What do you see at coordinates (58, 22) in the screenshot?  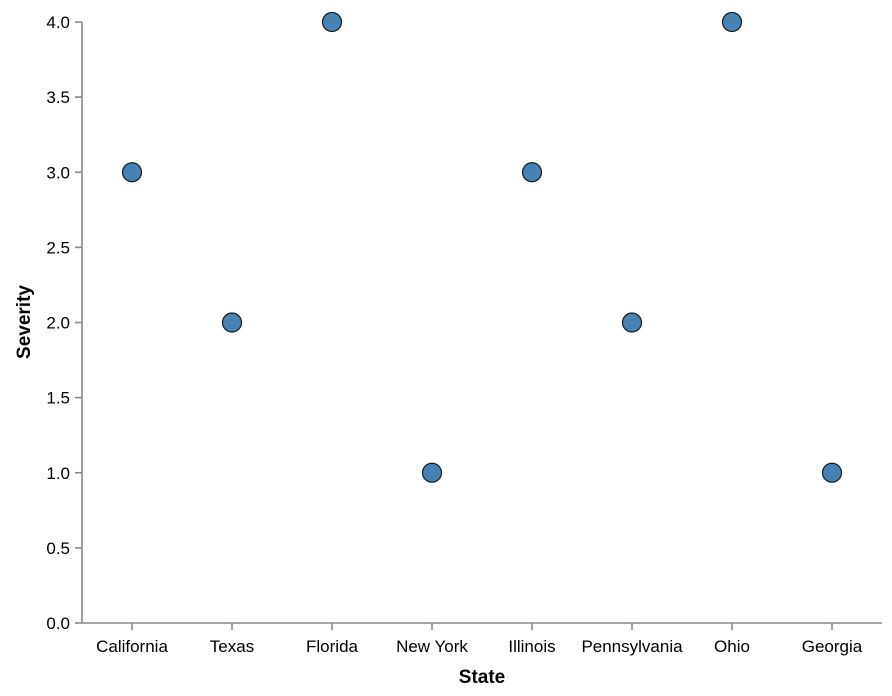 I see `y-tick-label: 4.0` at bounding box center [58, 22].